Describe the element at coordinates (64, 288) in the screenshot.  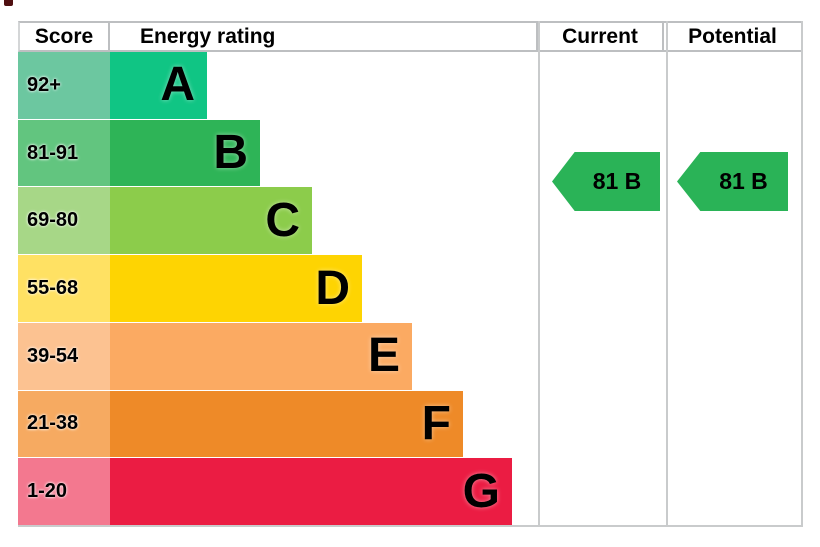
I see `score-range-d: 55-68` at that location.